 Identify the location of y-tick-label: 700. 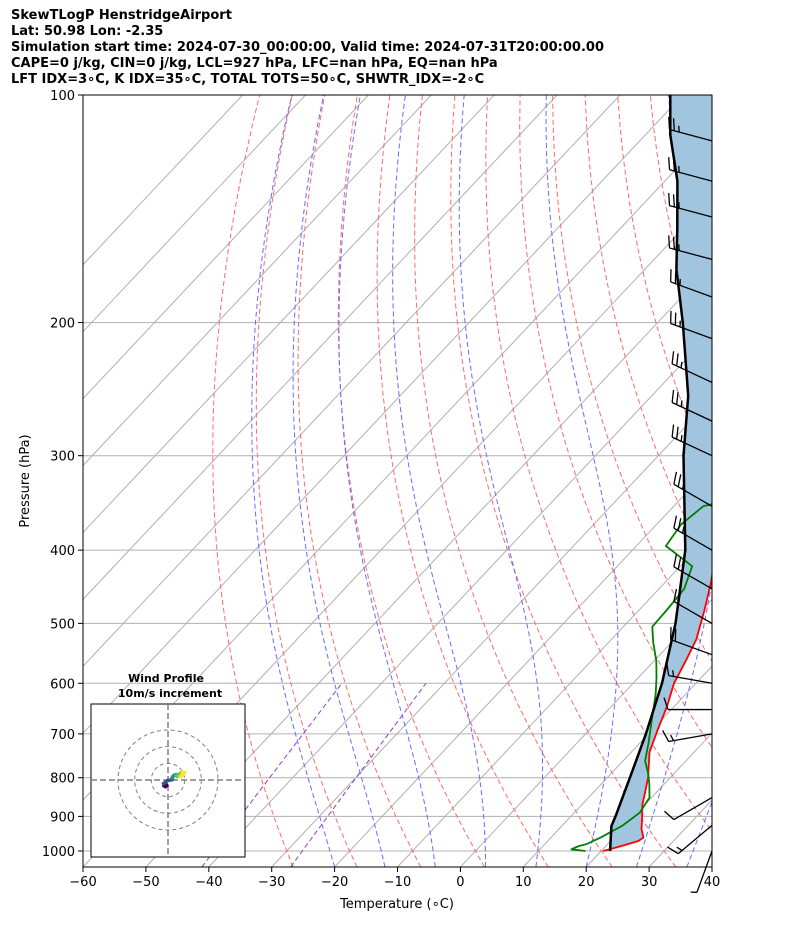
(62, 735).